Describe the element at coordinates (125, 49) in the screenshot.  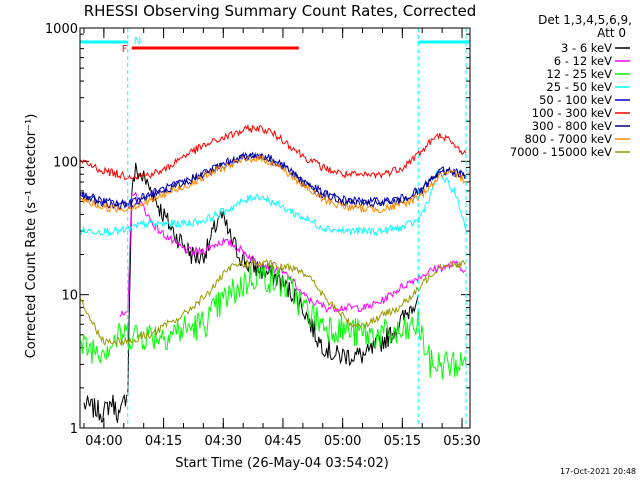
I see `flare-flag-label: F` at that location.